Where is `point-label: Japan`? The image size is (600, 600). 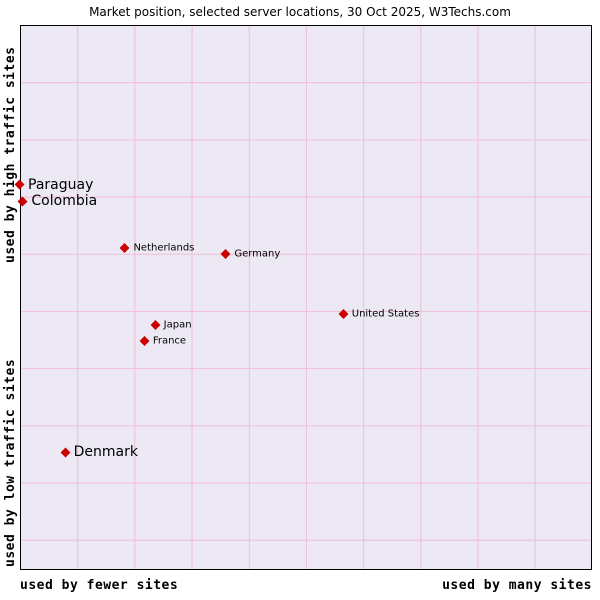 point-label: Japan is located at coordinates (177, 325).